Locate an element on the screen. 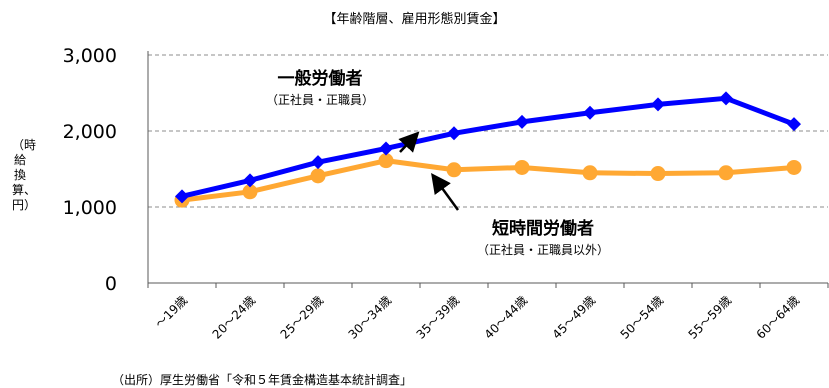 This screenshot has width=829, height=388. y-tick-label: 3,000 is located at coordinates (90, 56).